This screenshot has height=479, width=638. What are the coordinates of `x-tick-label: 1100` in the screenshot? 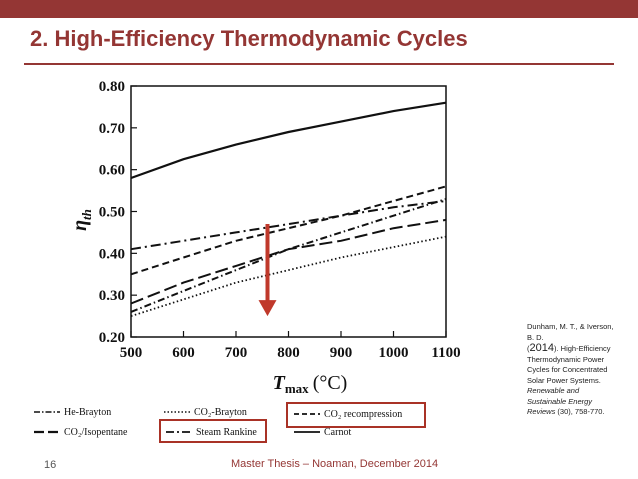 It's located at (445, 353).